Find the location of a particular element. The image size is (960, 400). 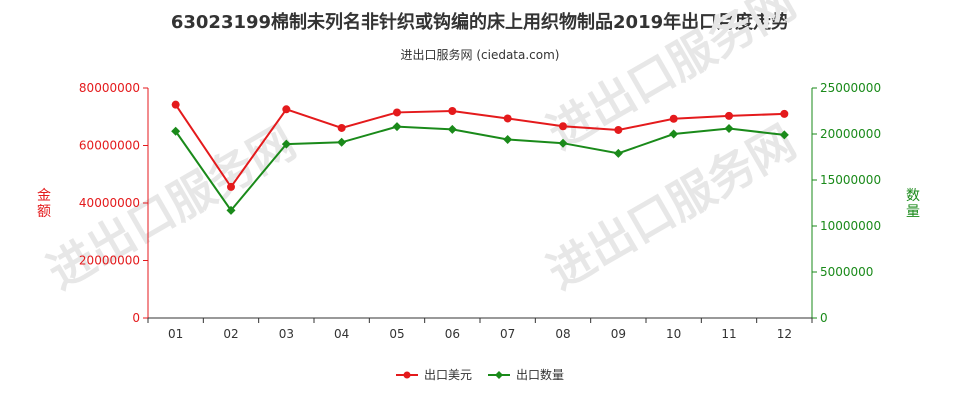

y-right-tick-label: 20000000 is located at coordinates (850, 134).